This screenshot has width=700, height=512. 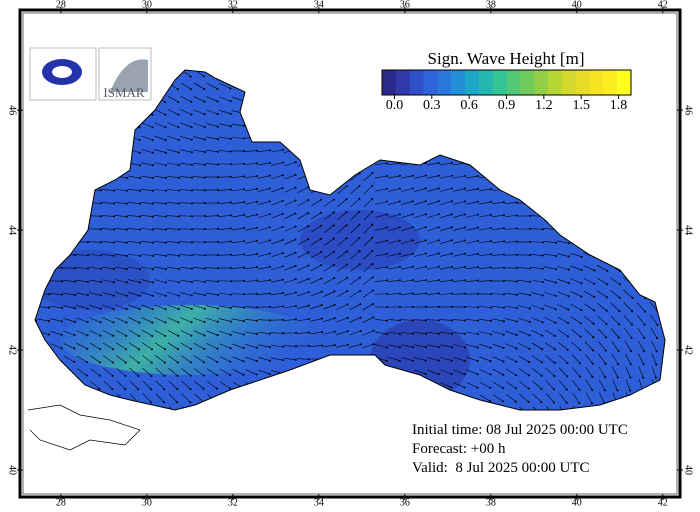 What do you see at coordinates (395, 105) in the screenshot?
I see `colorbar-tick-label: 0.0` at bounding box center [395, 105].